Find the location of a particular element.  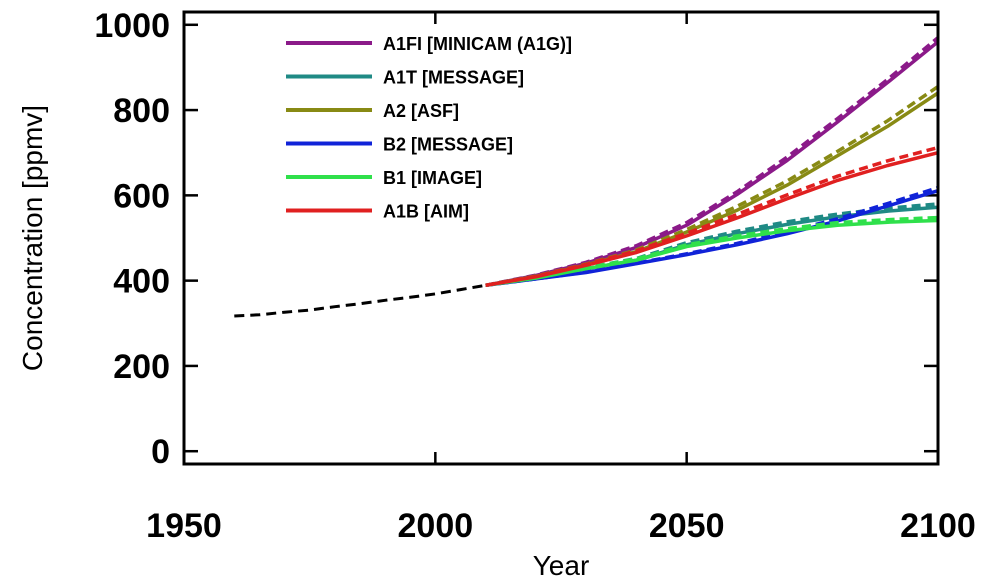

y-tick-label: 0 is located at coordinates (160, 452).